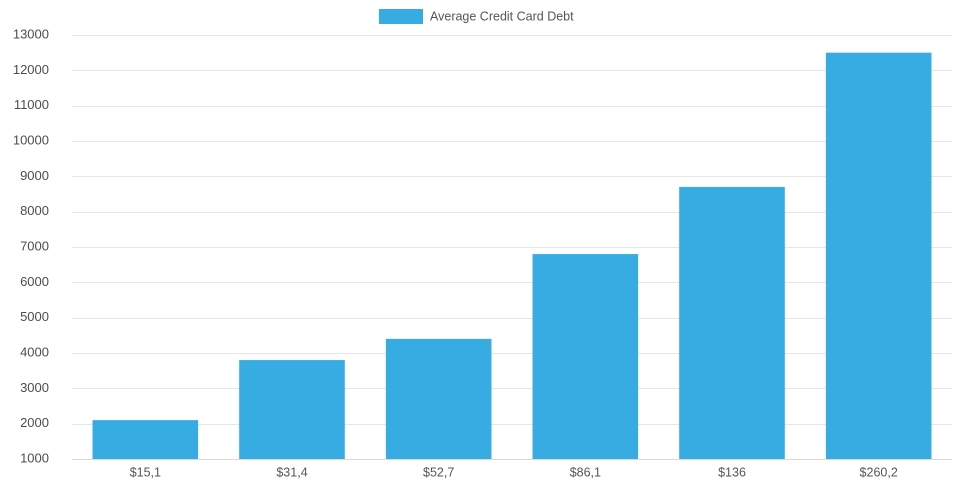  What do you see at coordinates (732, 472) in the screenshot?
I see `x-tick-label: $136` at bounding box center [732, 472].